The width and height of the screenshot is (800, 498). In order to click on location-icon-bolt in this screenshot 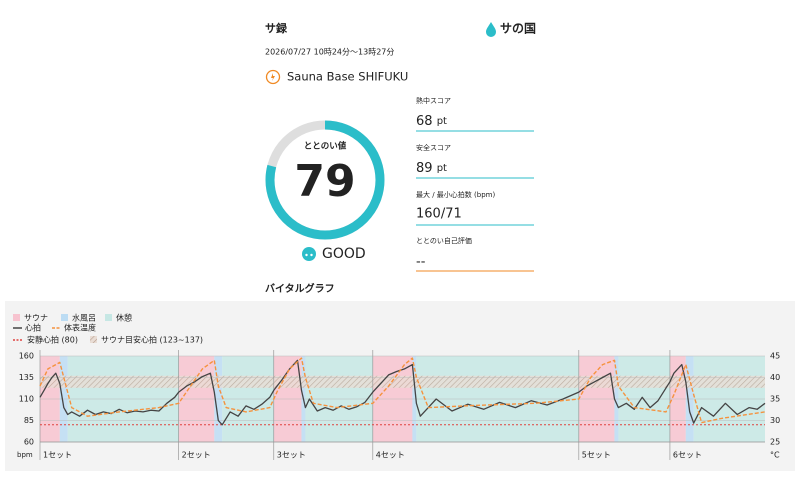, I will do `click(273, 77)`.